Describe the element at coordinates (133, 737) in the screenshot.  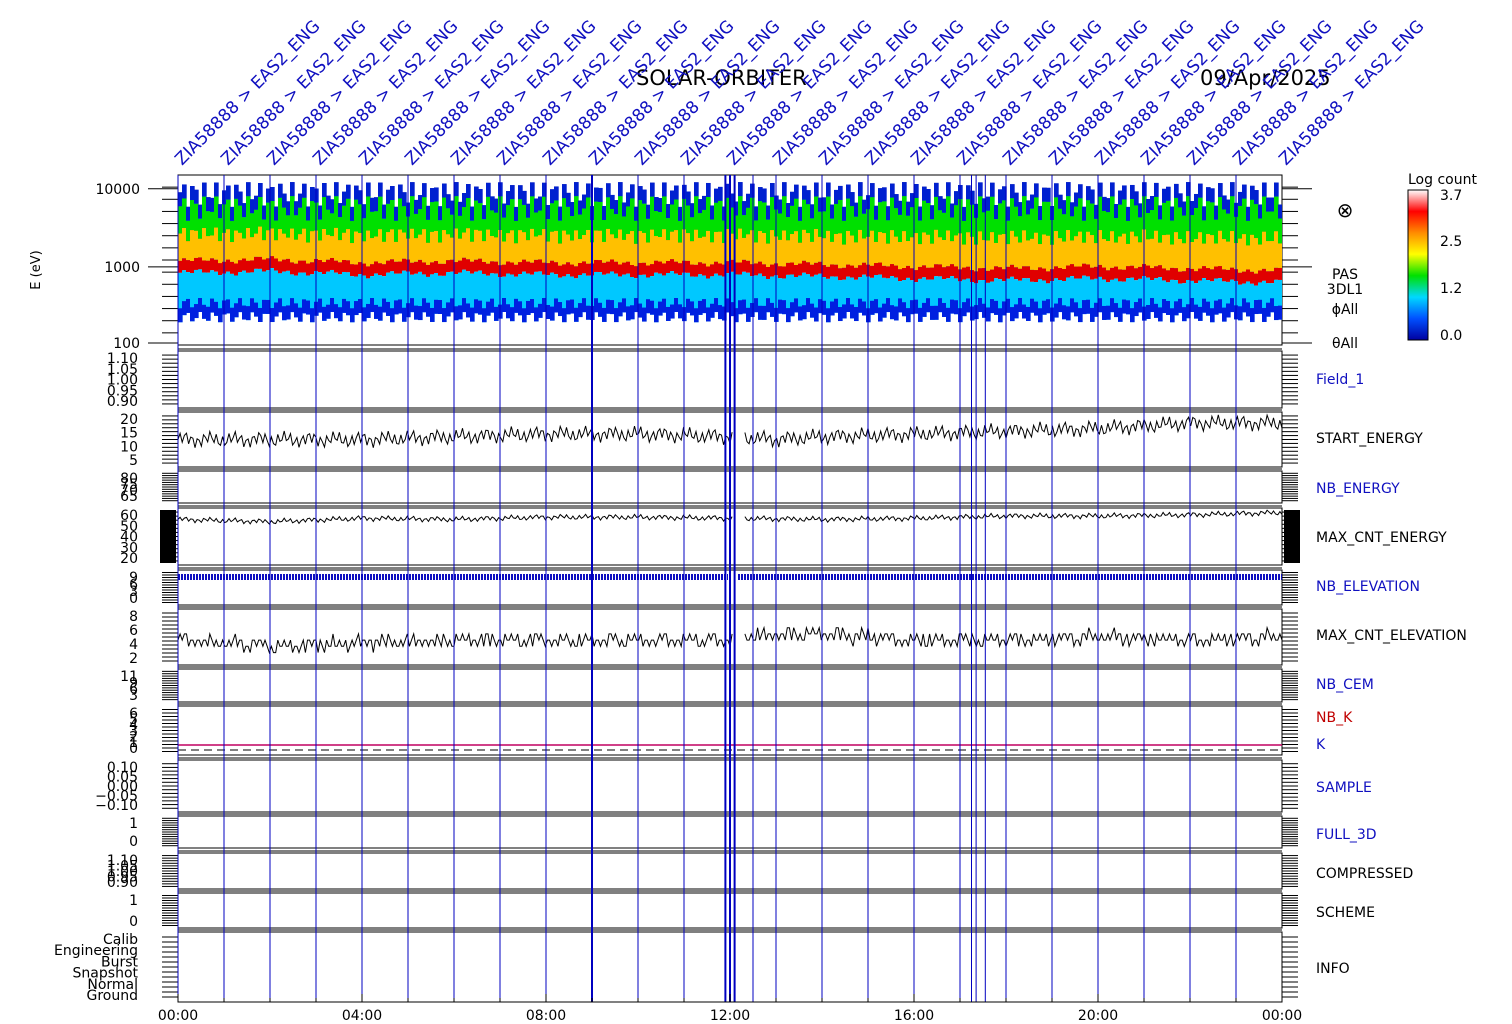
I see `y-tick-label: 2` at that location.